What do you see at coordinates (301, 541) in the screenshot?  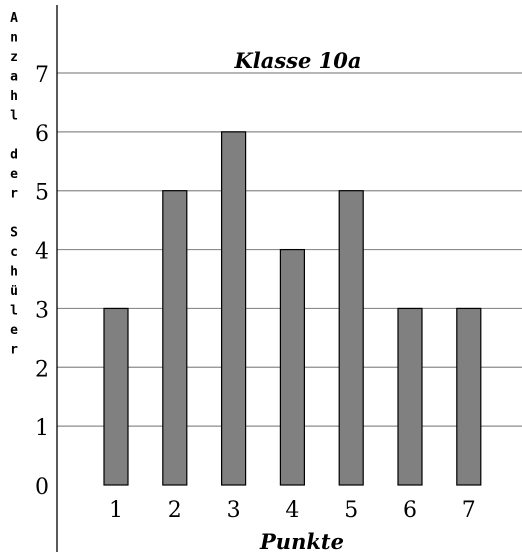 I see `x-axis-label: Punkte` at bounding box center [301, 541].